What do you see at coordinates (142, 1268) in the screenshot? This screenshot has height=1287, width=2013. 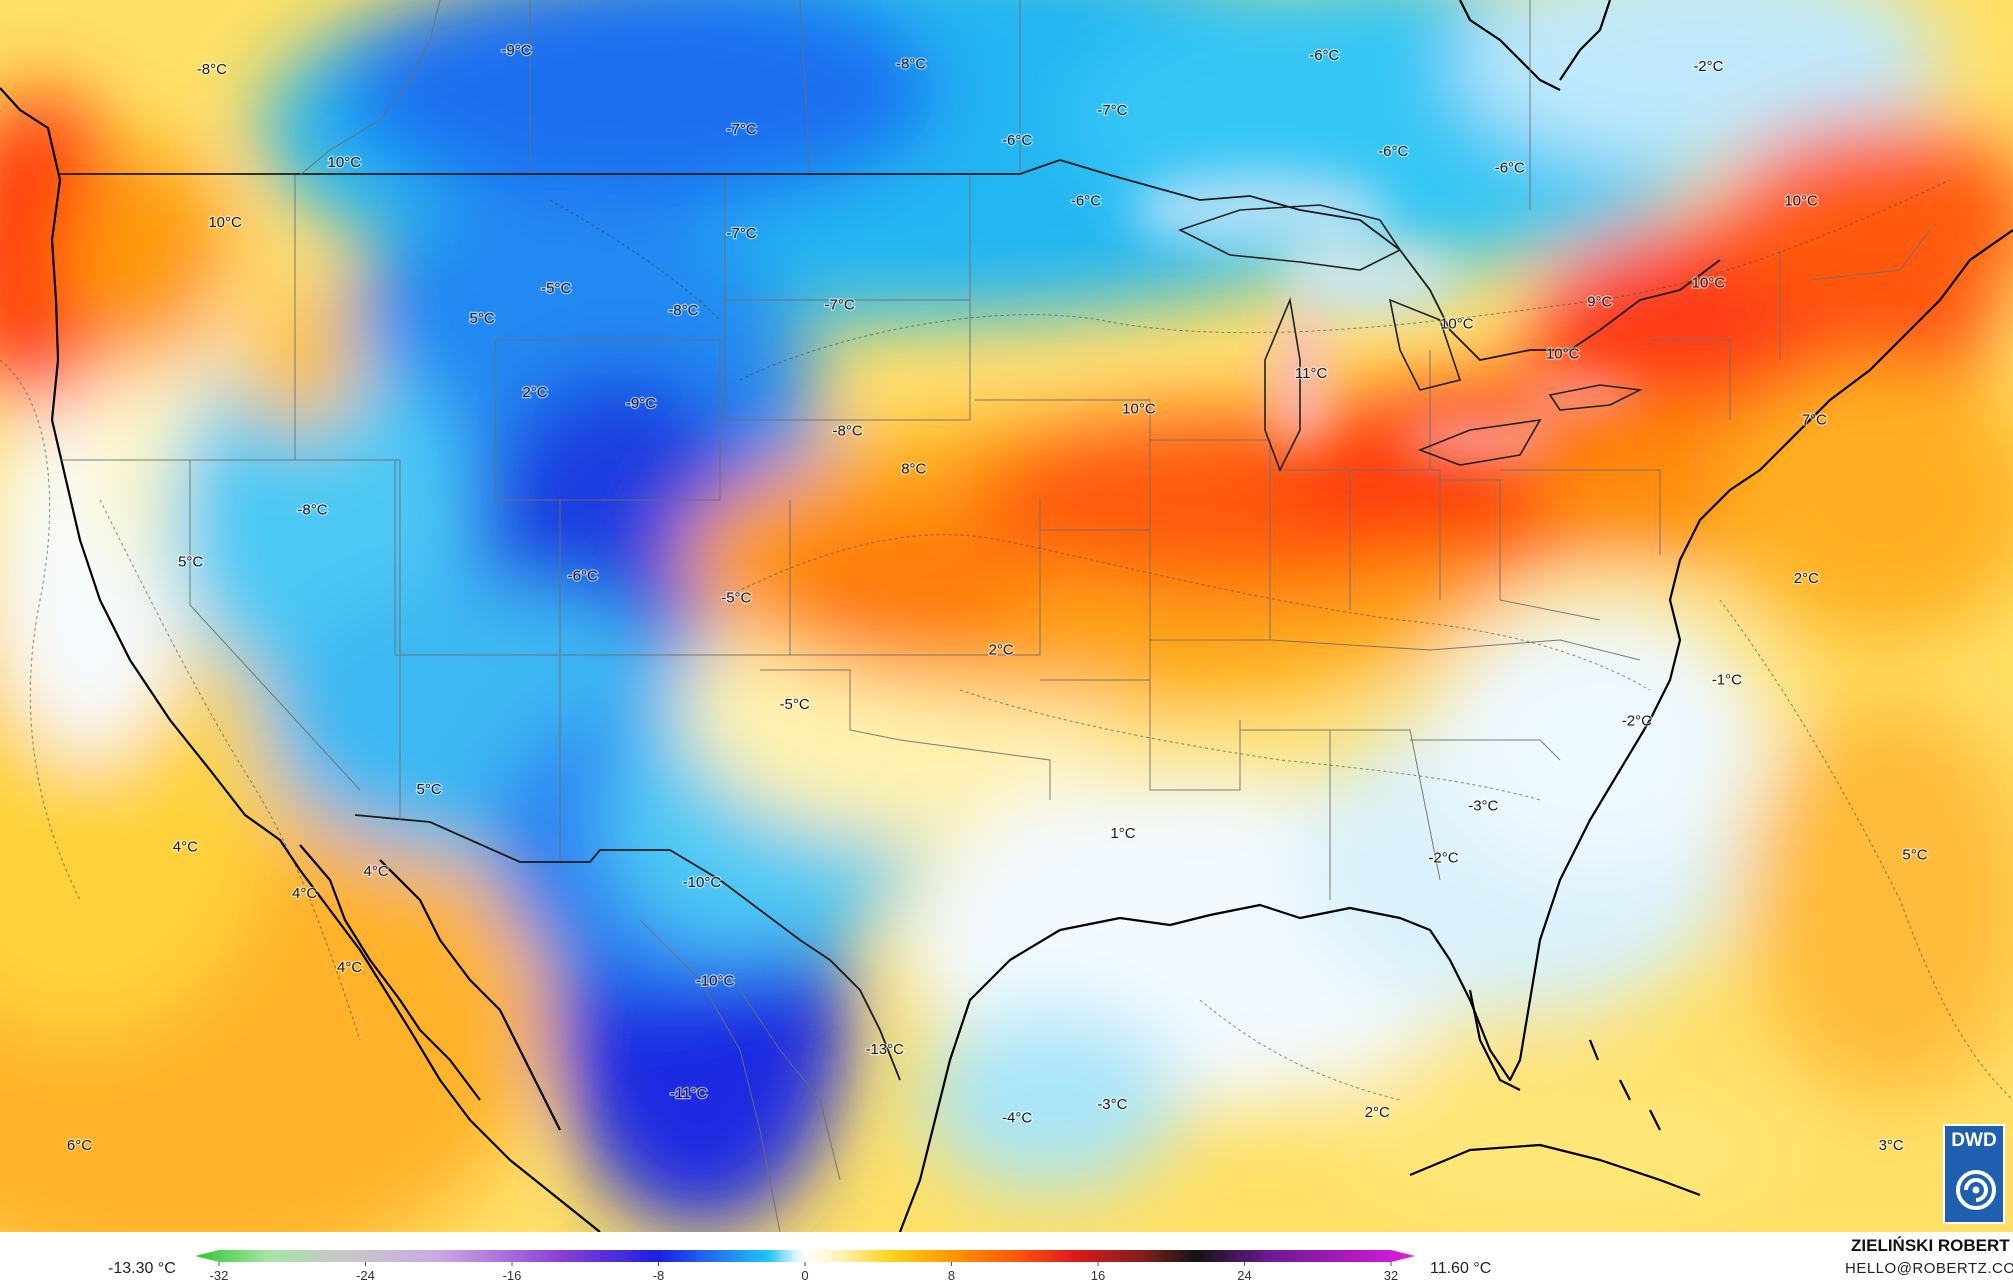 I see `legend-min-value: -13.30 °C` at bounding box center [142, 1268].